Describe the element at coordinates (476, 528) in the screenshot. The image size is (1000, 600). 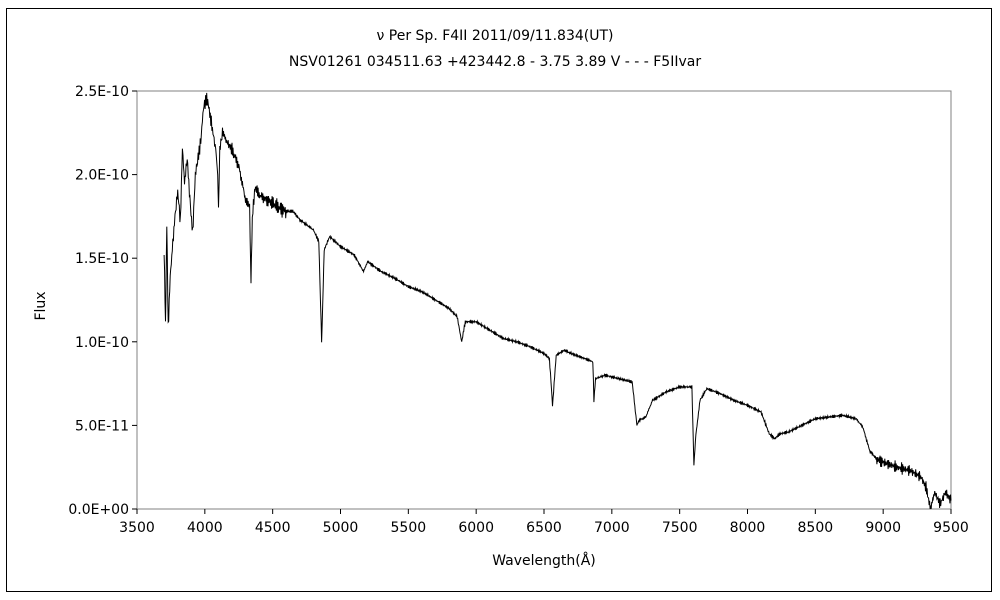
I see `x-tick-label: 6000` at that location.